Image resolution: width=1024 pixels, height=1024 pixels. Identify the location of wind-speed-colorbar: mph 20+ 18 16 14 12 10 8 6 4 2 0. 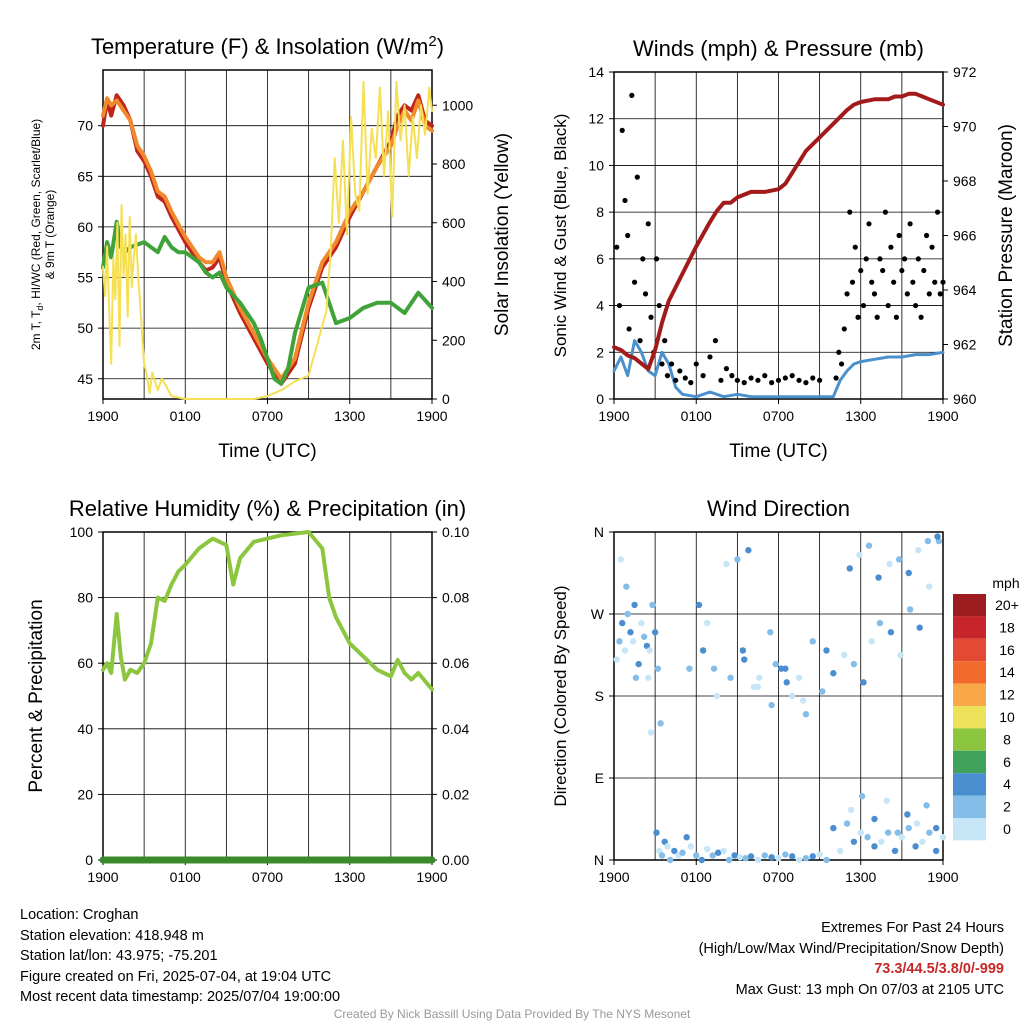
(986, 708).